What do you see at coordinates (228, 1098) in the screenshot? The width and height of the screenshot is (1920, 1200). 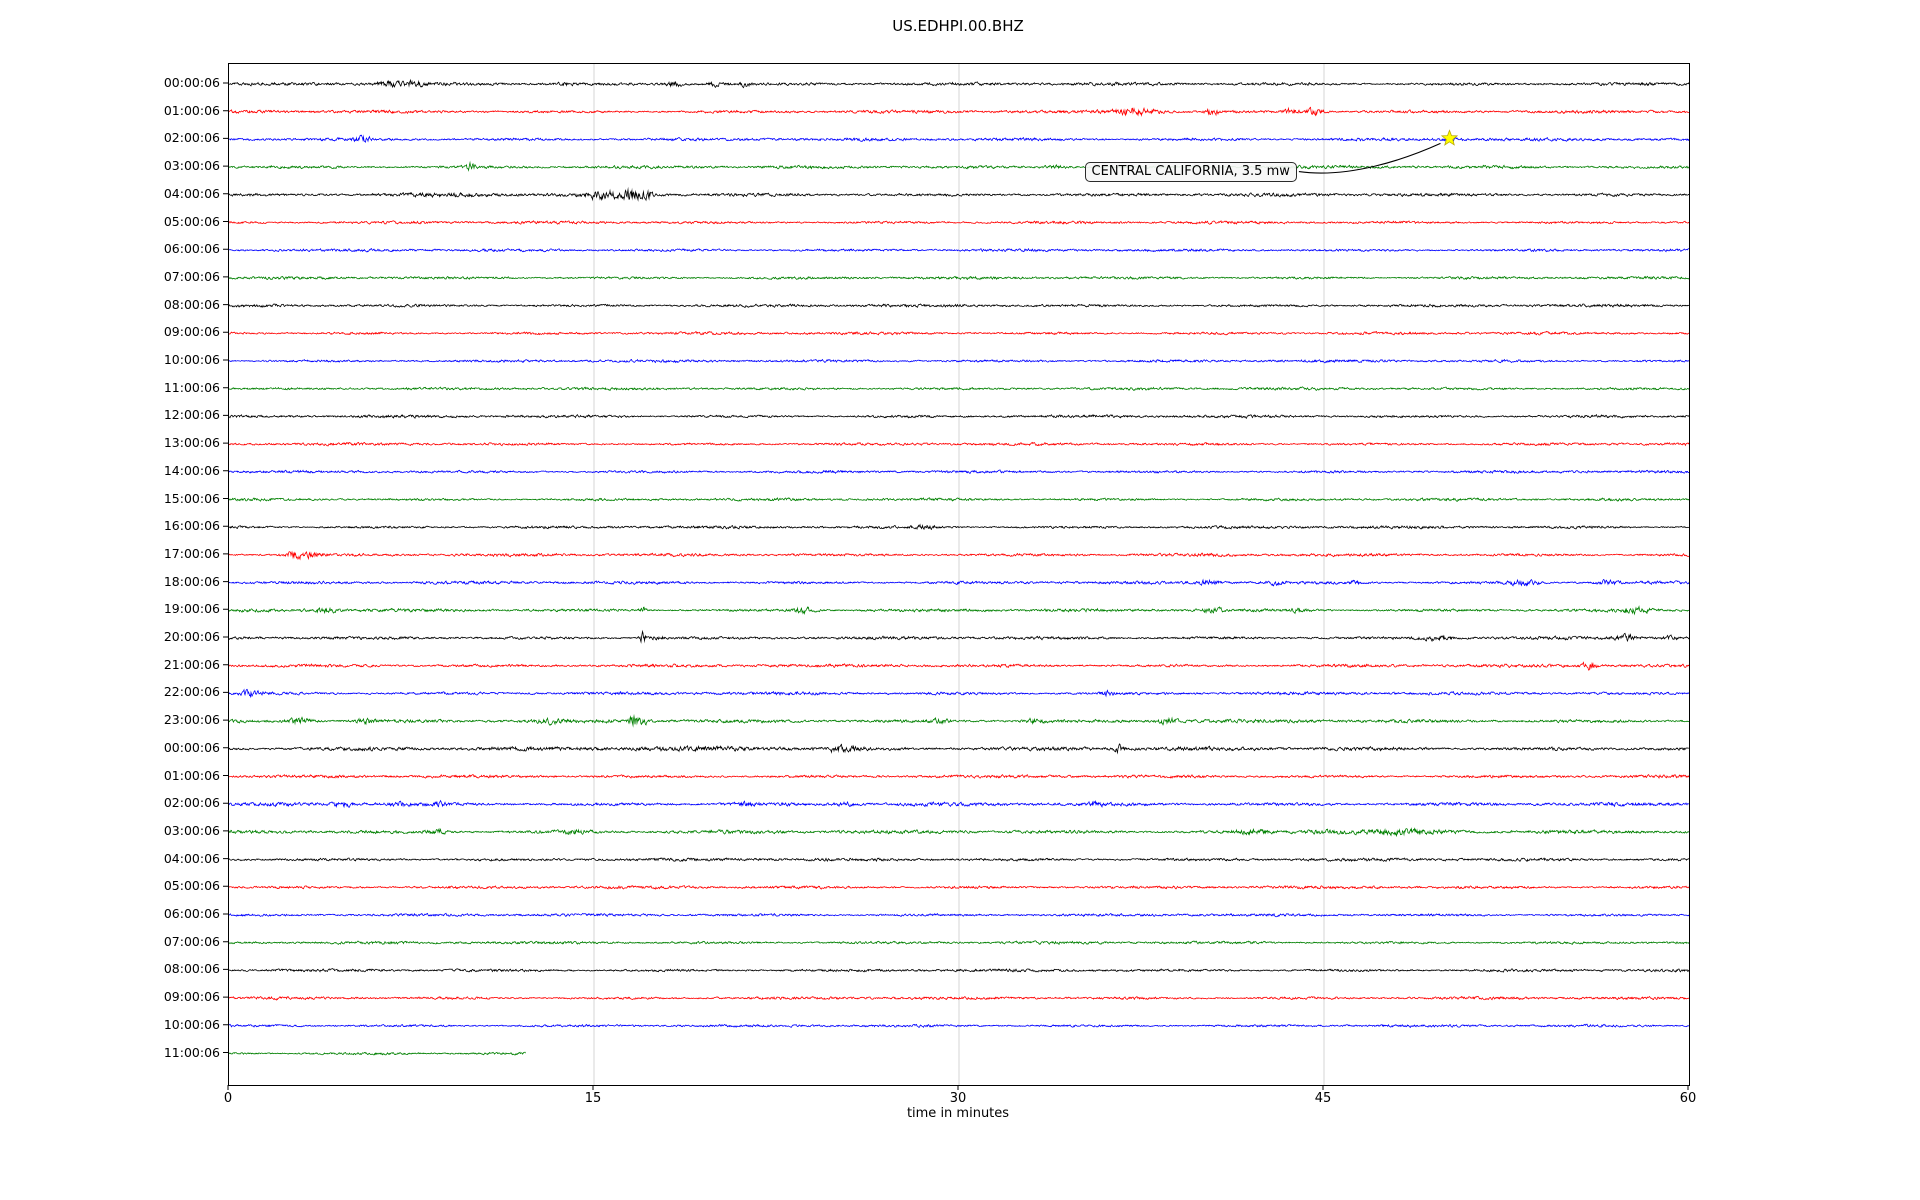 I see `x-tick-label: 0` at bounding box center [228, 1098].